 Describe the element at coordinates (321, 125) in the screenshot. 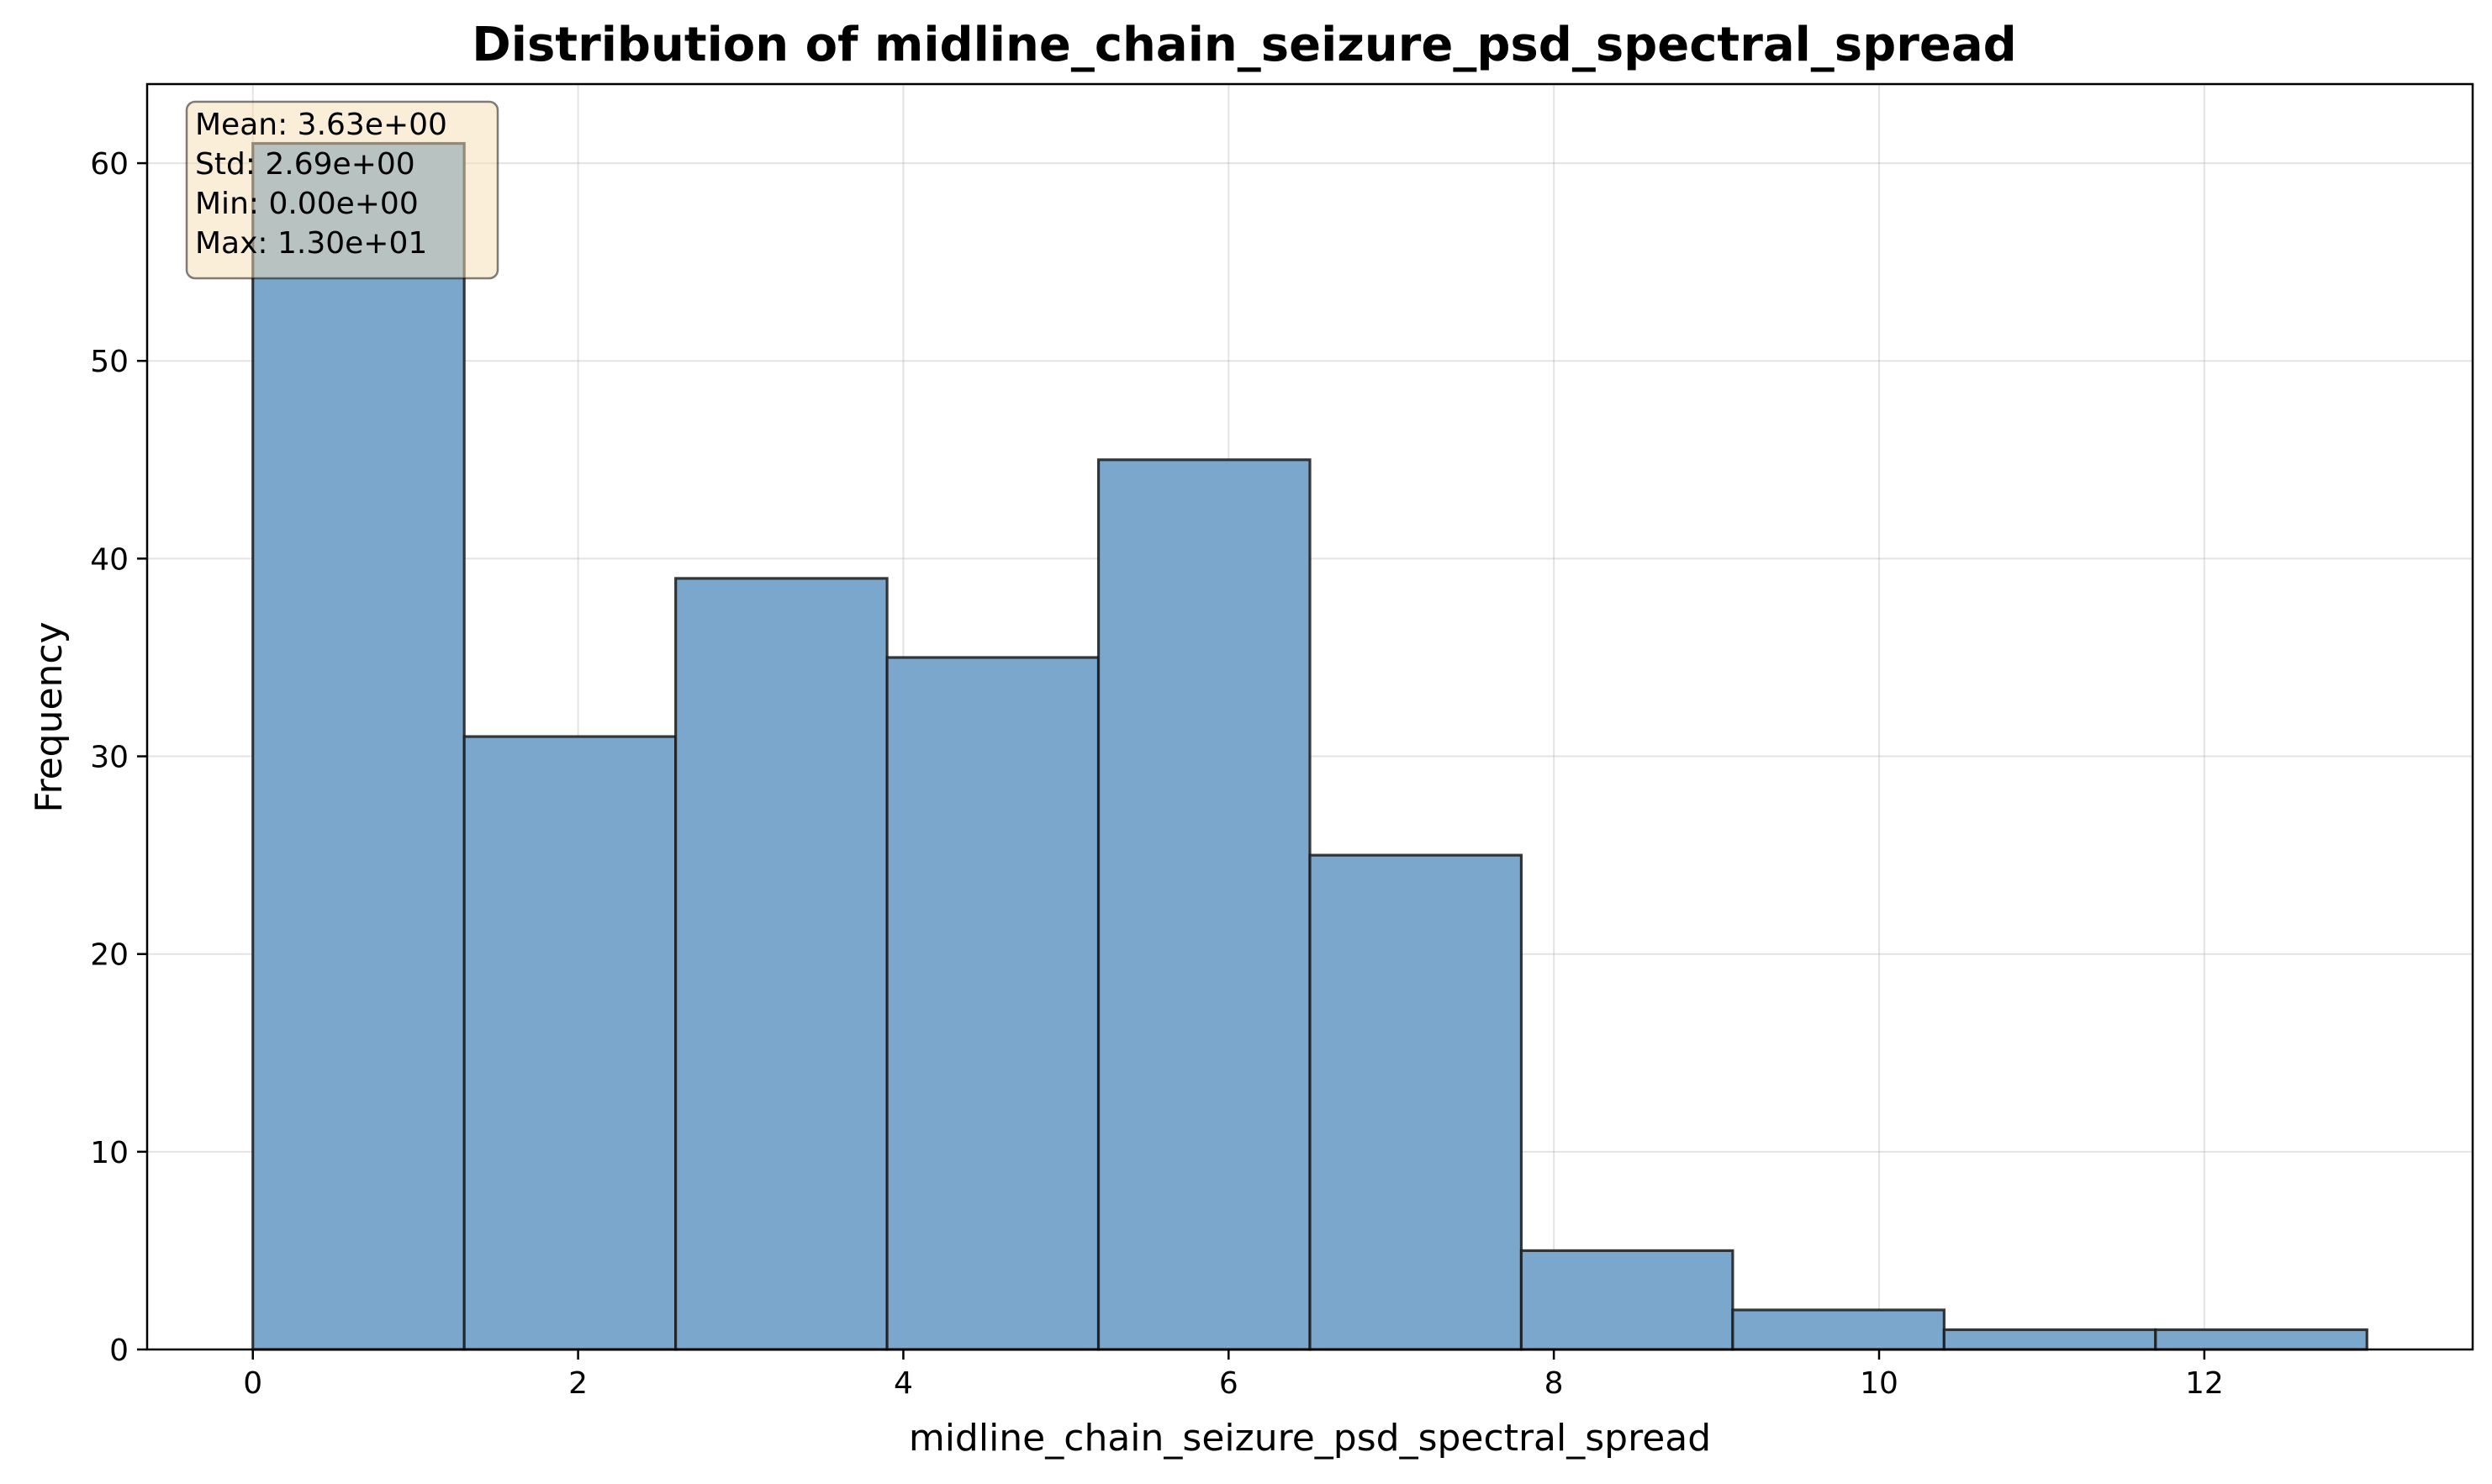

I see `stats-mean: Mean: 3.63e+00` at that location.